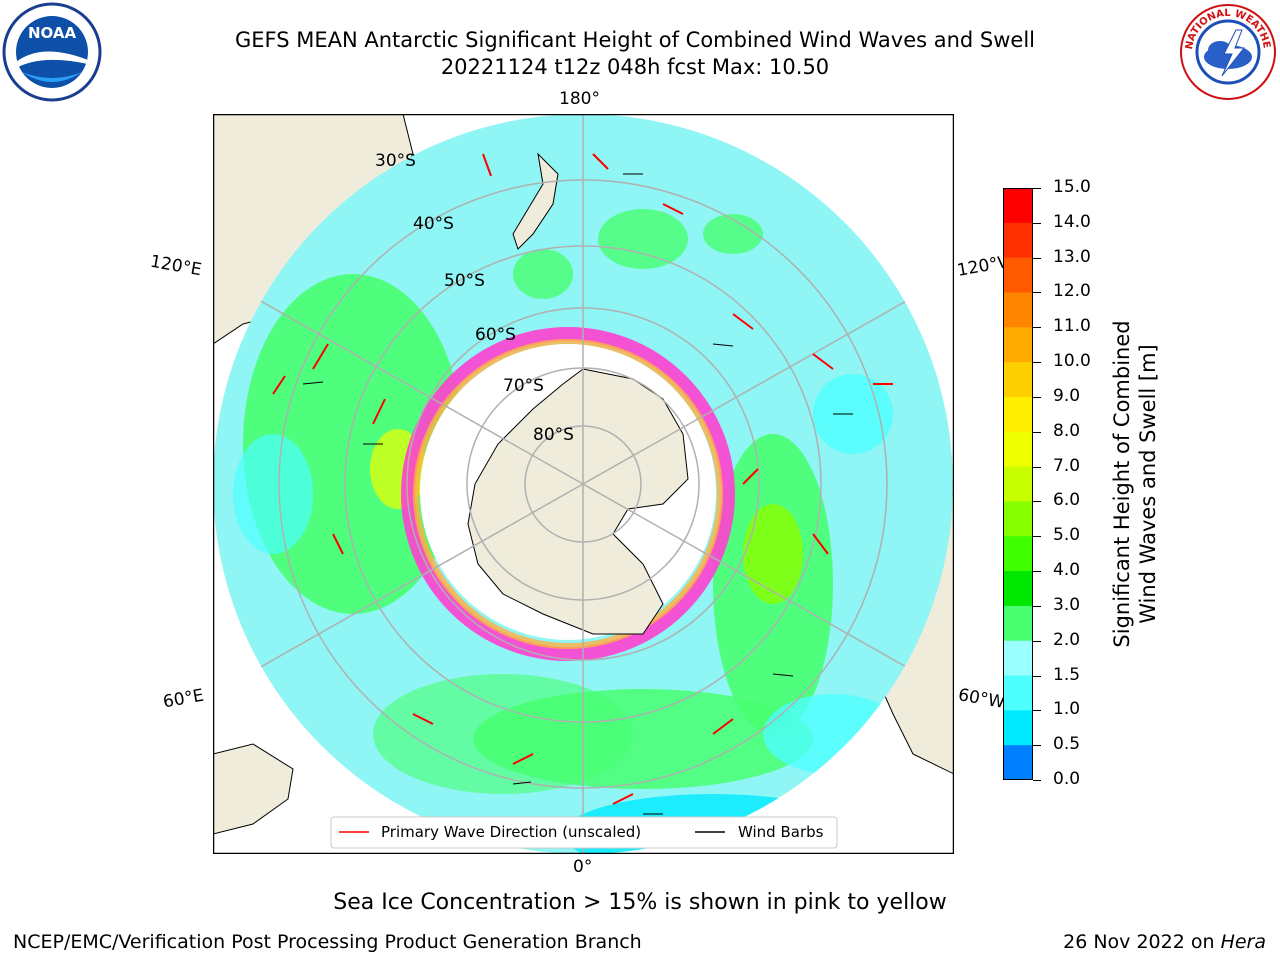 This screenshot has width=1280, height=960. I want to click on colorbar-tick-label: 2.0, so click(1067, 639).